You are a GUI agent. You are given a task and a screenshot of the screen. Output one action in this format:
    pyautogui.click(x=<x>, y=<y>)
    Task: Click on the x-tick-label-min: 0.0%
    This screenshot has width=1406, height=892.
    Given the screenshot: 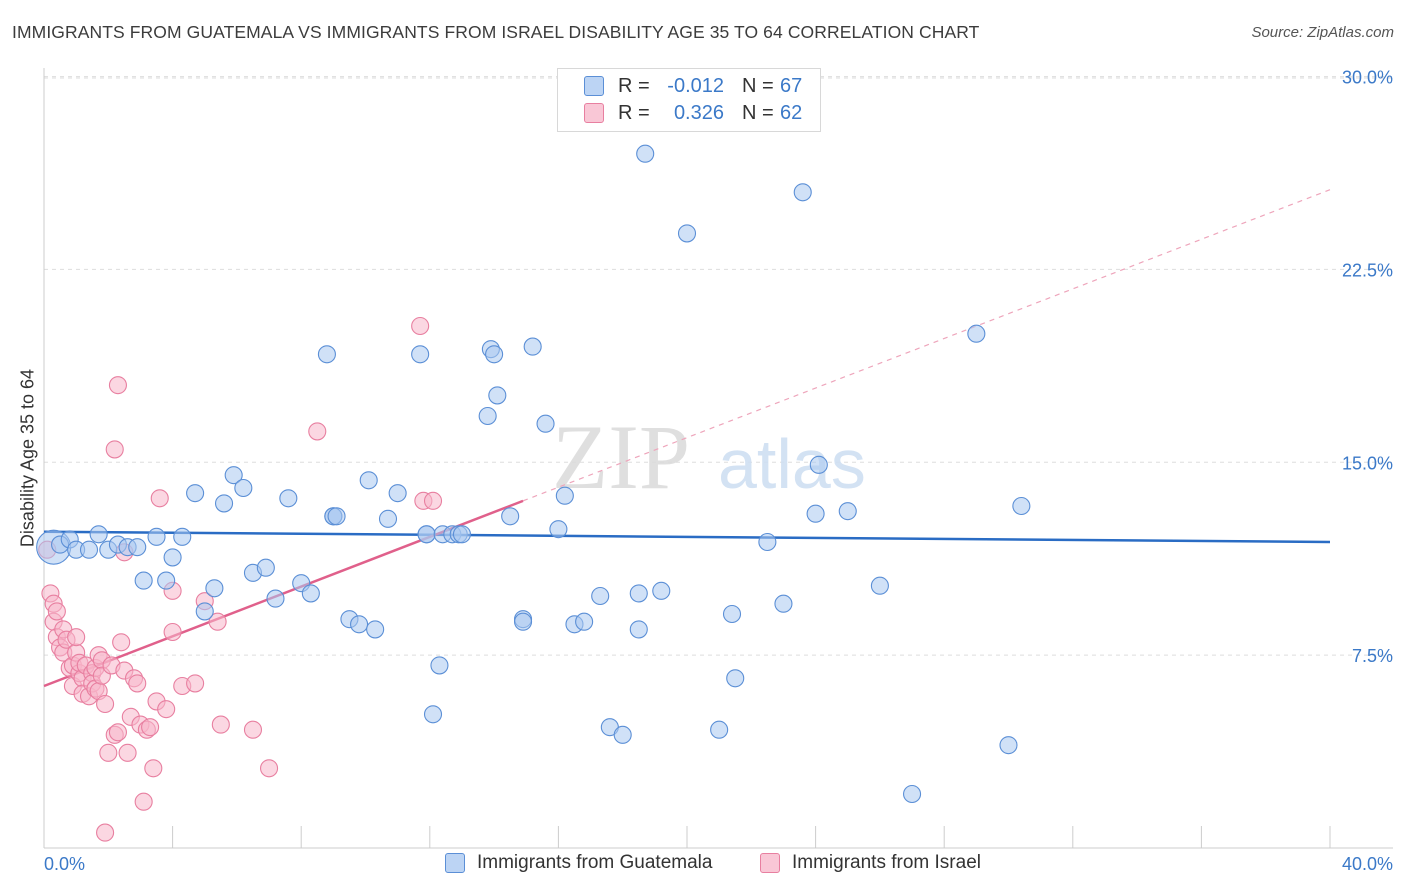 What is the action you would take?
    pyautogui.click(x=64, y=864)
    